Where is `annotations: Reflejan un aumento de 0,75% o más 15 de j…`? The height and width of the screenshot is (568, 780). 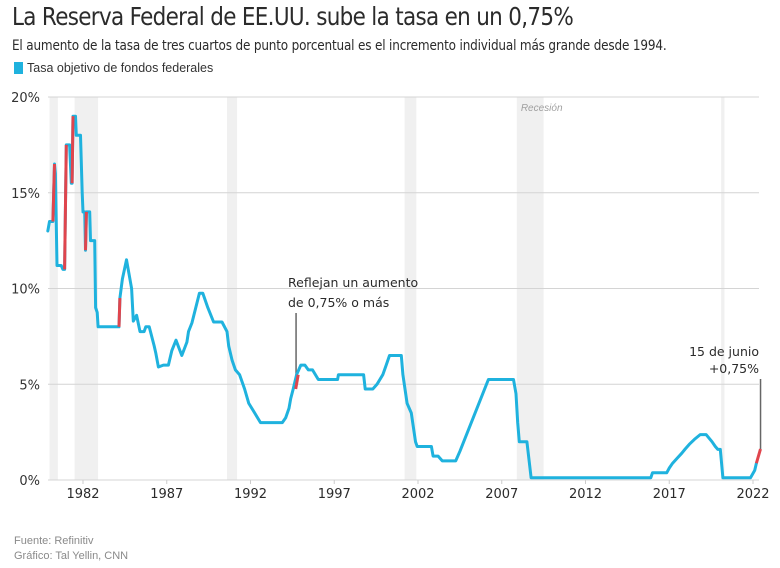 annotations: Reflejan un aumento de 0,75% o más 15 de j… is located at coordinates (523, 325).